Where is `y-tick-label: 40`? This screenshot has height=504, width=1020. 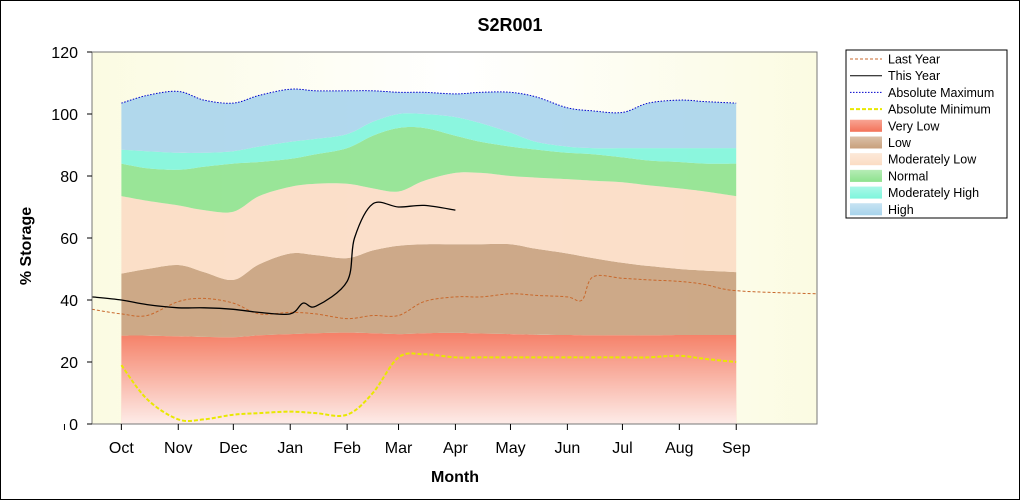
y-tick-label: 40 is located at coordinates (69, 301).